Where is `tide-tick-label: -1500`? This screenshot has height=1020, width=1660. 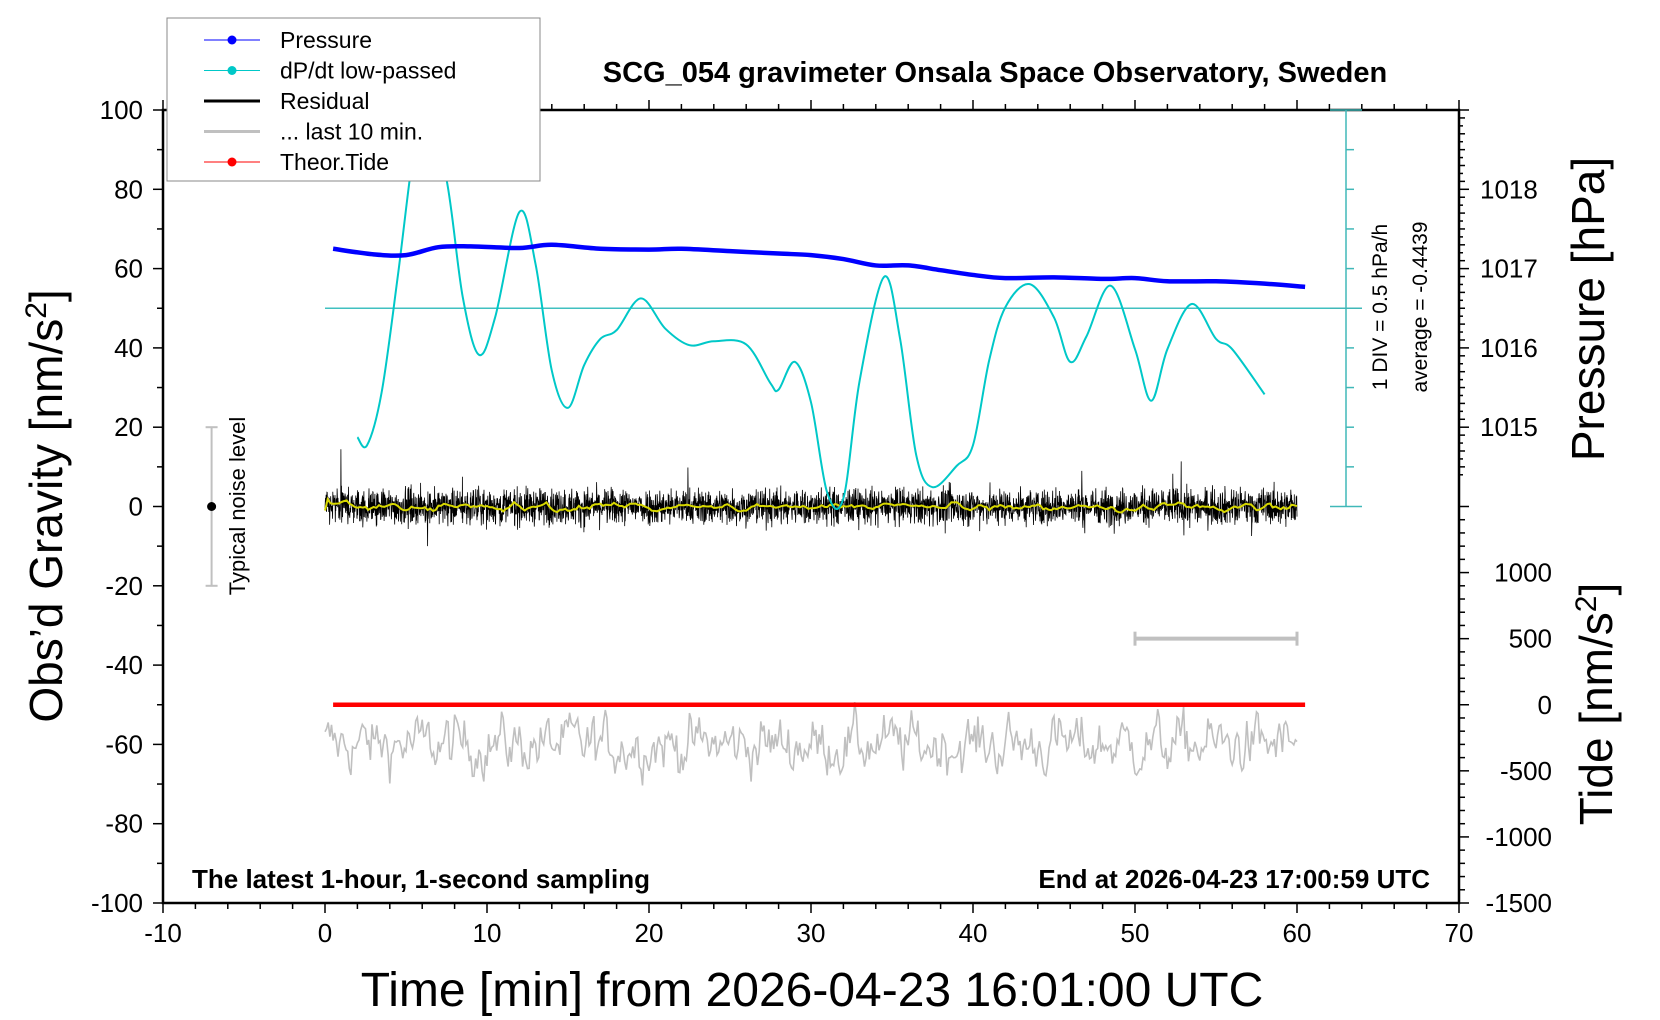 tide-tick-label: -1500 is located at coordinates (1519, 903).